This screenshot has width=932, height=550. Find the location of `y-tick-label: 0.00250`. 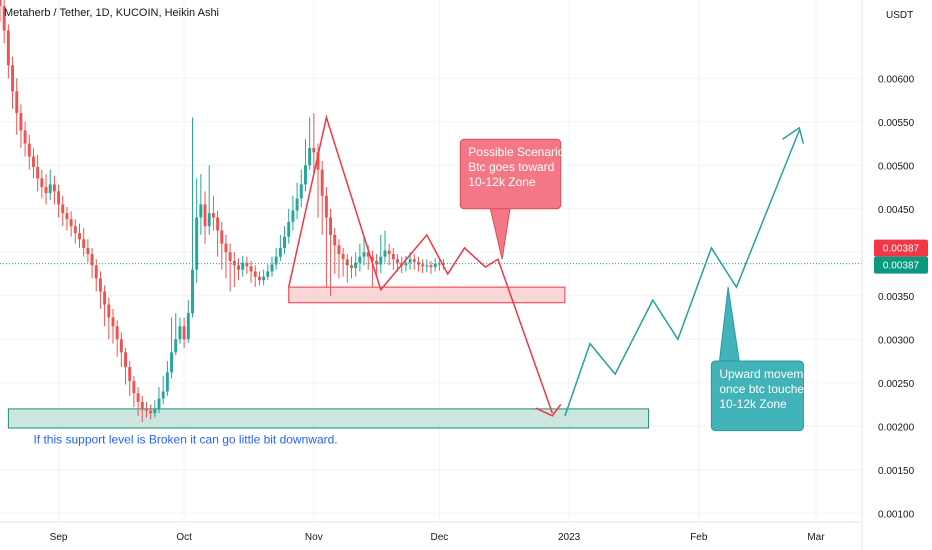

y-tick-label: 0.00250 is located at coordinates (896, 384).